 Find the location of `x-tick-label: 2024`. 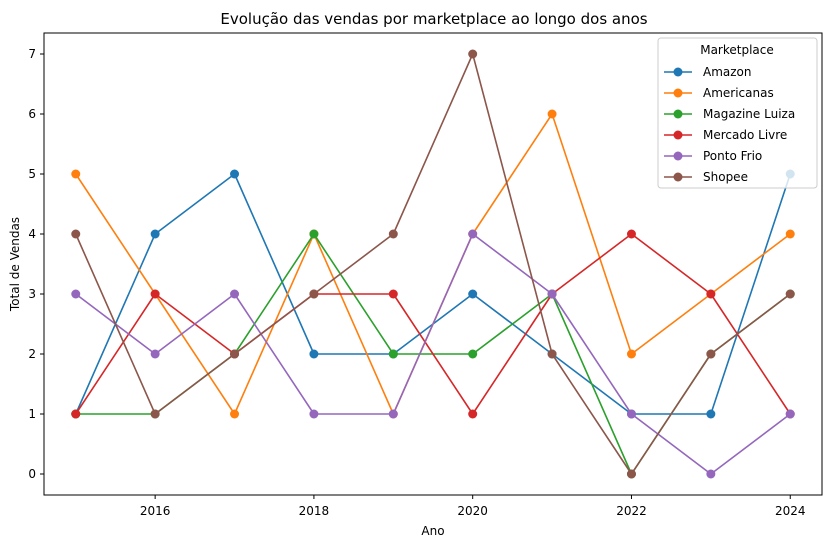

x-tick-label: 2024 is located at coordinates (790, 511).